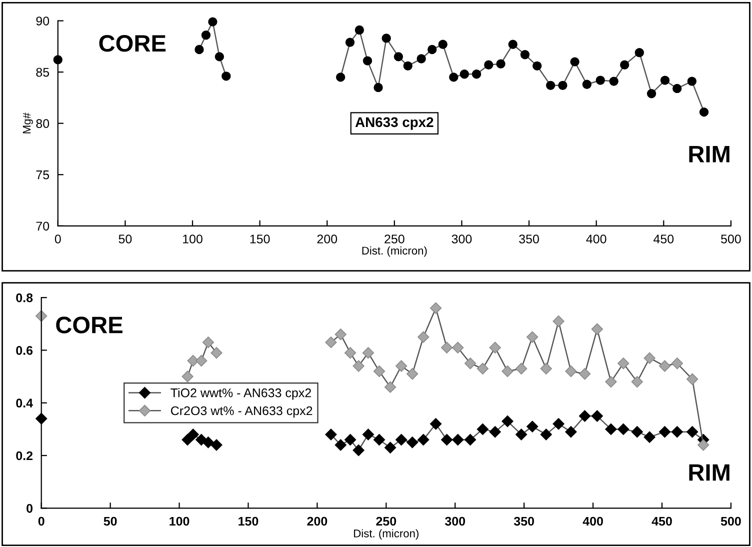 The image size is (752, 547). Describe the element at coordinates (240, 394) in the screenshot. I see `legend-label: TiO2 wwt% - AN633 cpx2` at that location.